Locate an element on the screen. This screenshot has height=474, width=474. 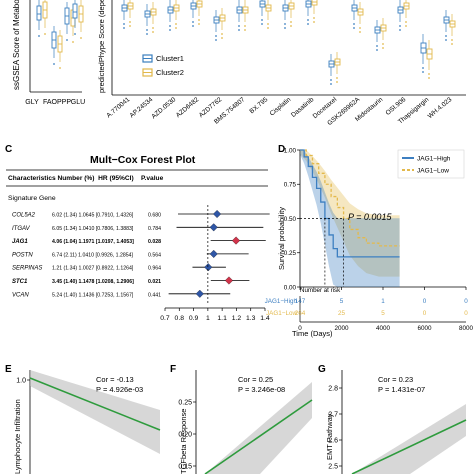
panel-e-ylabel: Lymphocyte Infiltration is located at coordinates (17, 436).